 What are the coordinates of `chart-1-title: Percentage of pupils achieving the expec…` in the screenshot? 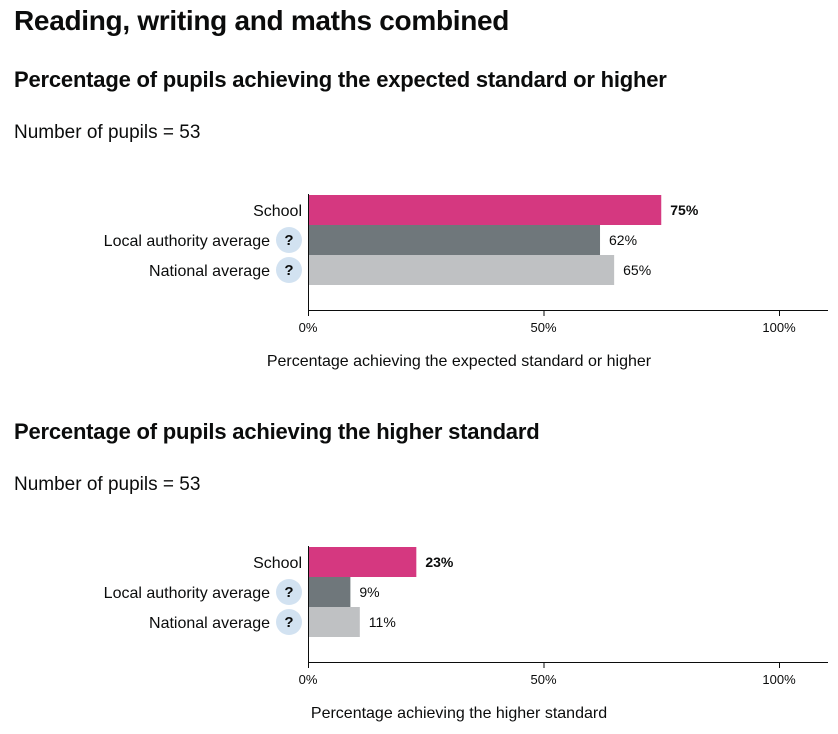 It's located at (340, 79).